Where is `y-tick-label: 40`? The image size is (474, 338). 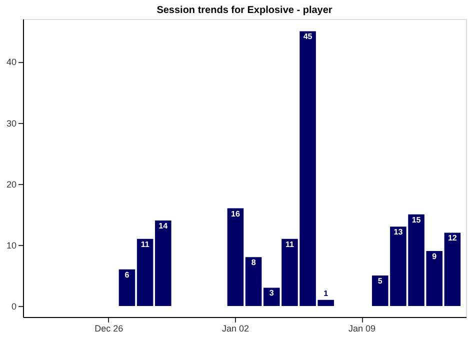
y-tick-label: 40 is located at coordinates (11, 62).